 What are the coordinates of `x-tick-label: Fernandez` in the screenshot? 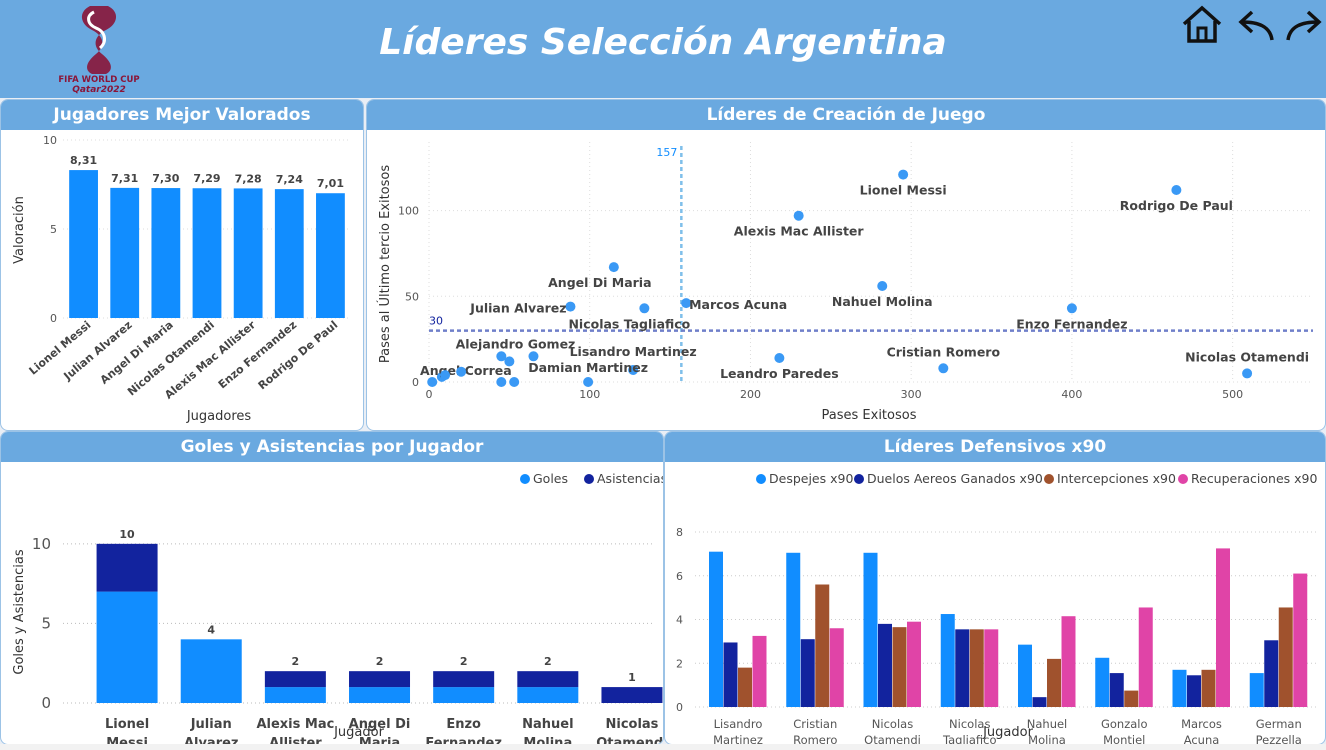 It's located at (463, 740).